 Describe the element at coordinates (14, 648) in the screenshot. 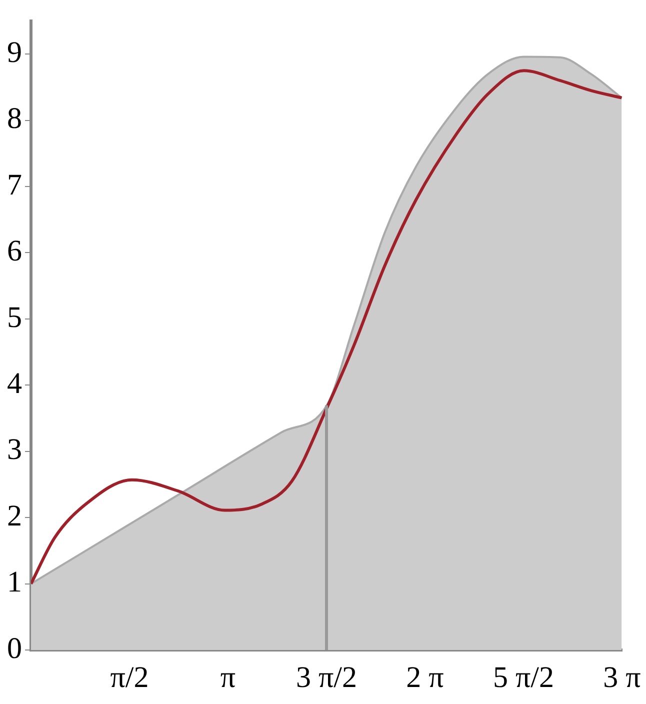

I see `y-tick-label: 0` at that location.